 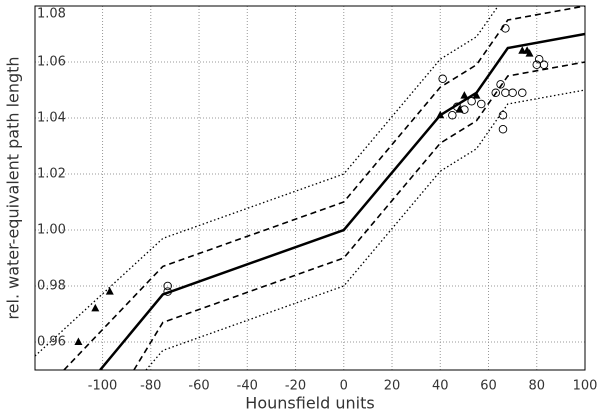 What do you see at coordinates (51, 62) in the screenshot?
I see `y-tick-label: 1.06` at bounding box center [51, 62].